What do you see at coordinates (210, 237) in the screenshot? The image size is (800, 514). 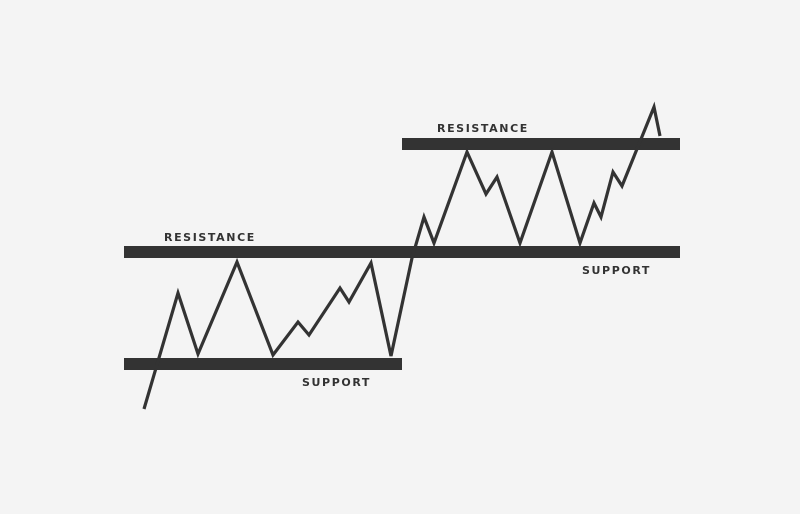 I see `middle-resistance-label: RESISTANCE` at bounding box center [210, 237].